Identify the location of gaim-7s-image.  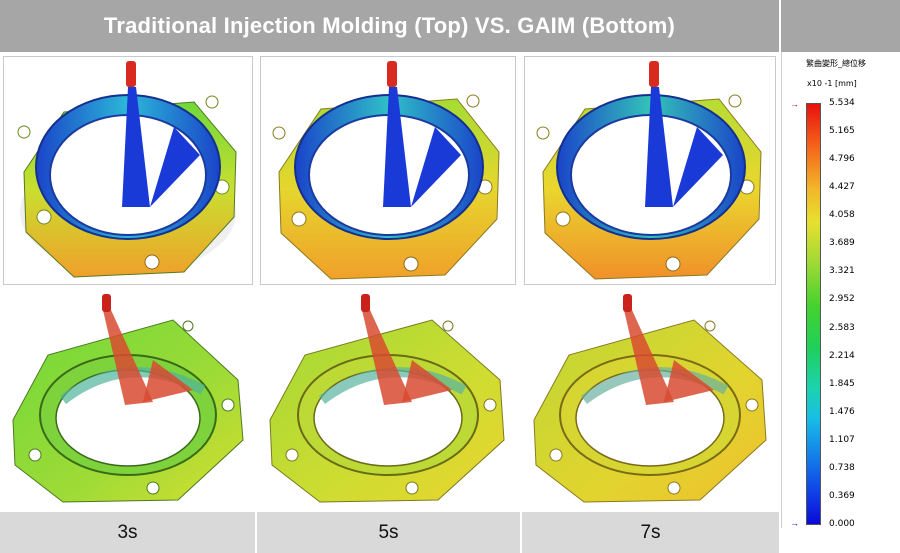
(650, 399).